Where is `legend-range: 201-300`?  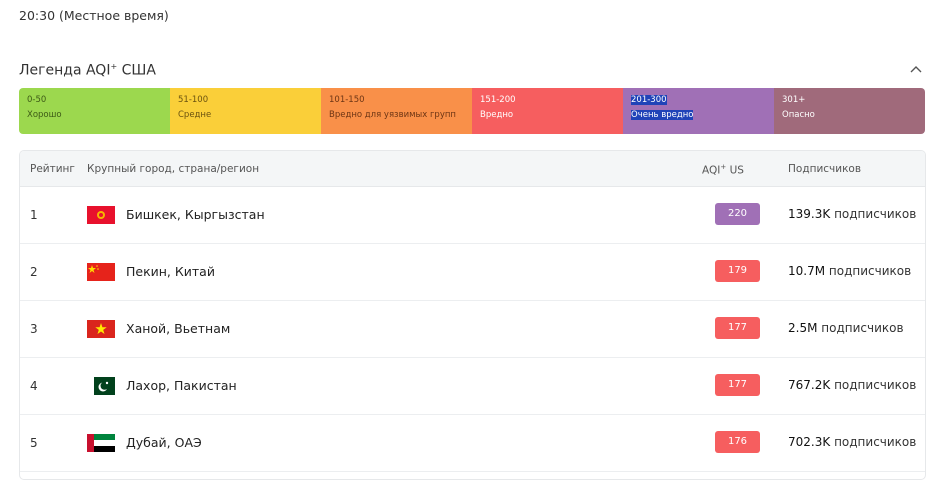 legend-range: 201-300 is located at coordinates (649, 100).